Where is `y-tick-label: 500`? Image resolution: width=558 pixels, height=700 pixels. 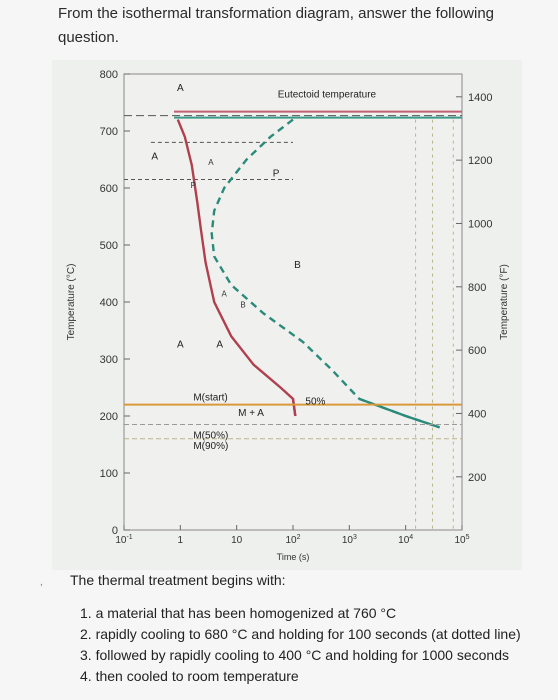 y-tick-label: 500 is located at coordinates (109, 246).